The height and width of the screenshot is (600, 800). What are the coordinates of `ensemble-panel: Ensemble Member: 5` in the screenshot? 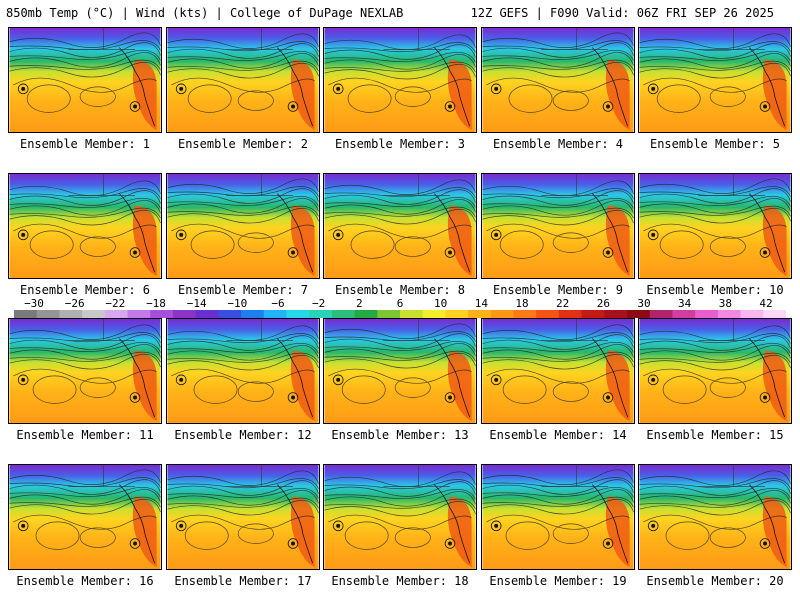 It's located at (715, 90).